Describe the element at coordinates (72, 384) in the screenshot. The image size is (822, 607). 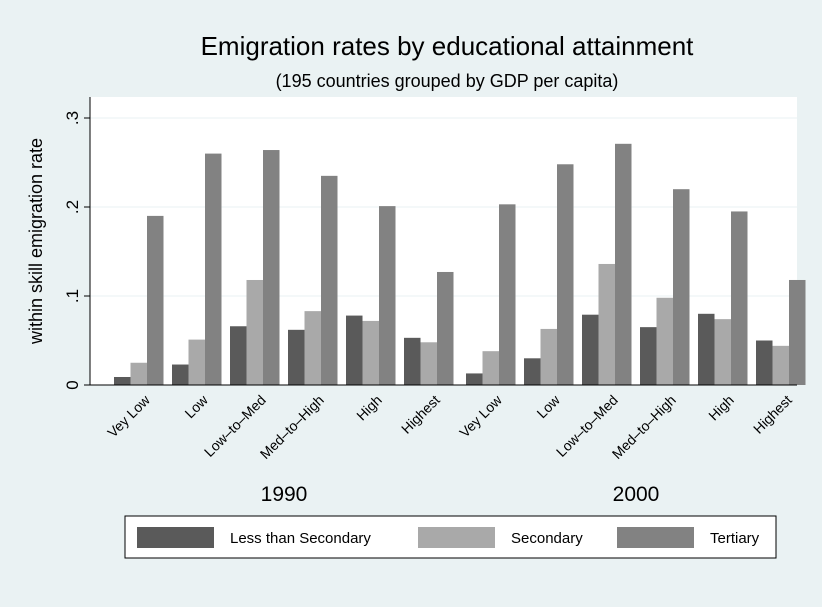
I see `y-tick-label: 0` at that location.